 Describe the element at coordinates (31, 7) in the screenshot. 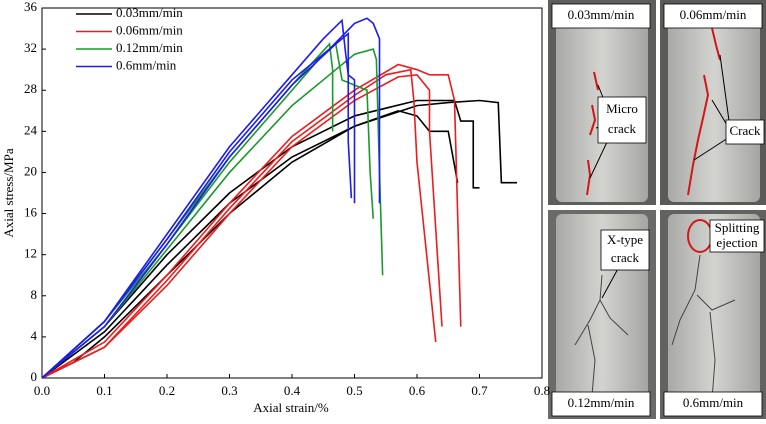

I see `y-tick-label: 36` at that location.